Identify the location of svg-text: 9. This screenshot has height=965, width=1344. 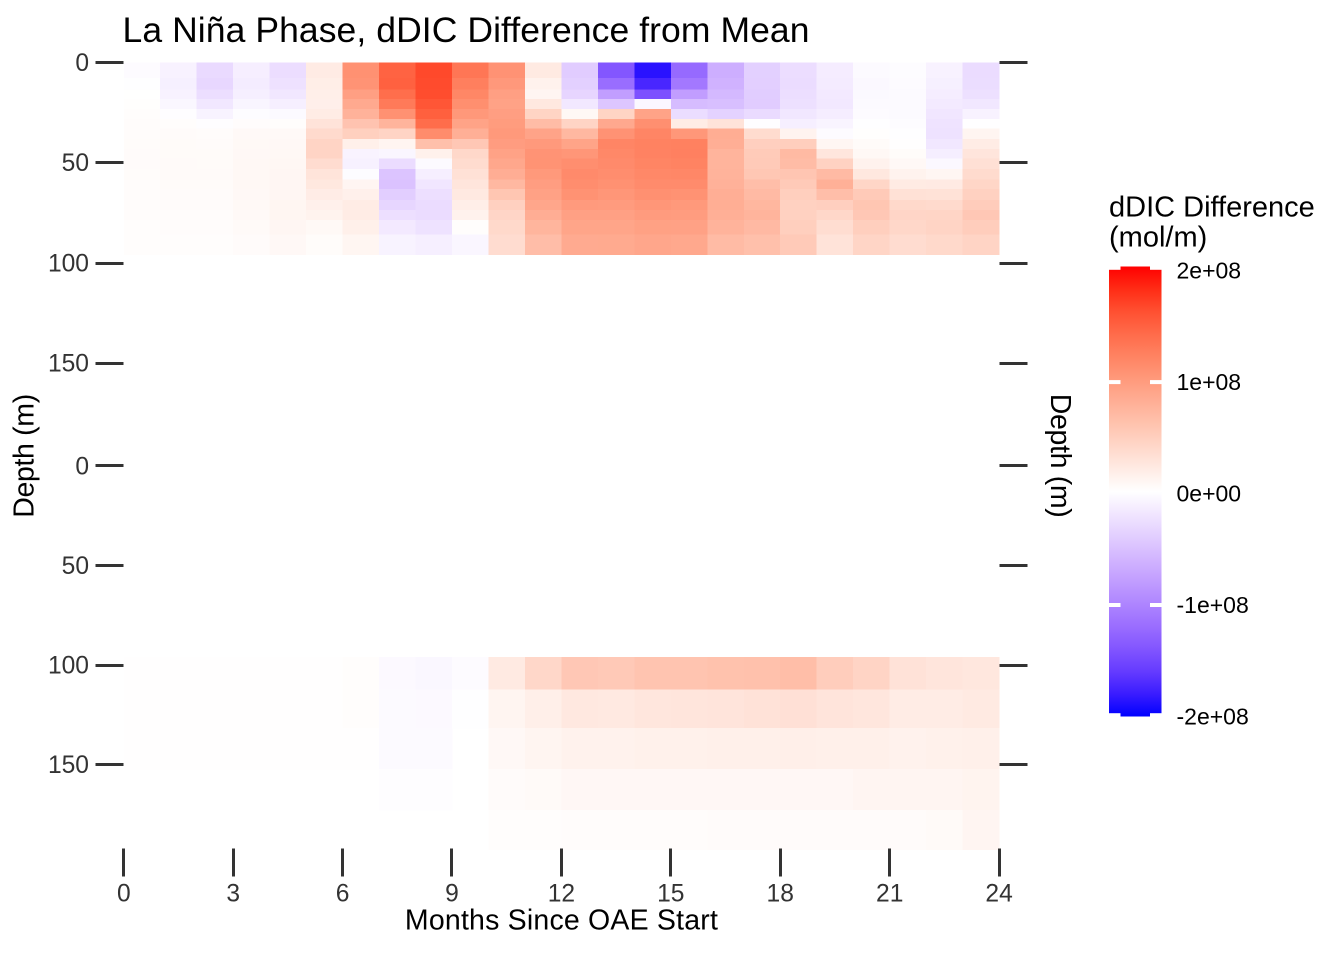
(452, 894).